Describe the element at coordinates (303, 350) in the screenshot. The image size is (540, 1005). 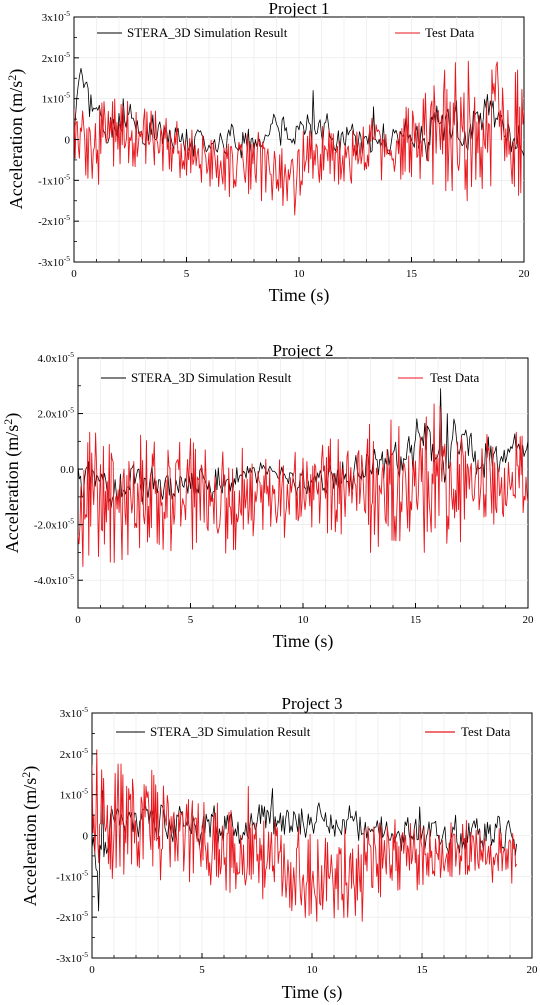
I see `chart-title: Project 2` at that location.